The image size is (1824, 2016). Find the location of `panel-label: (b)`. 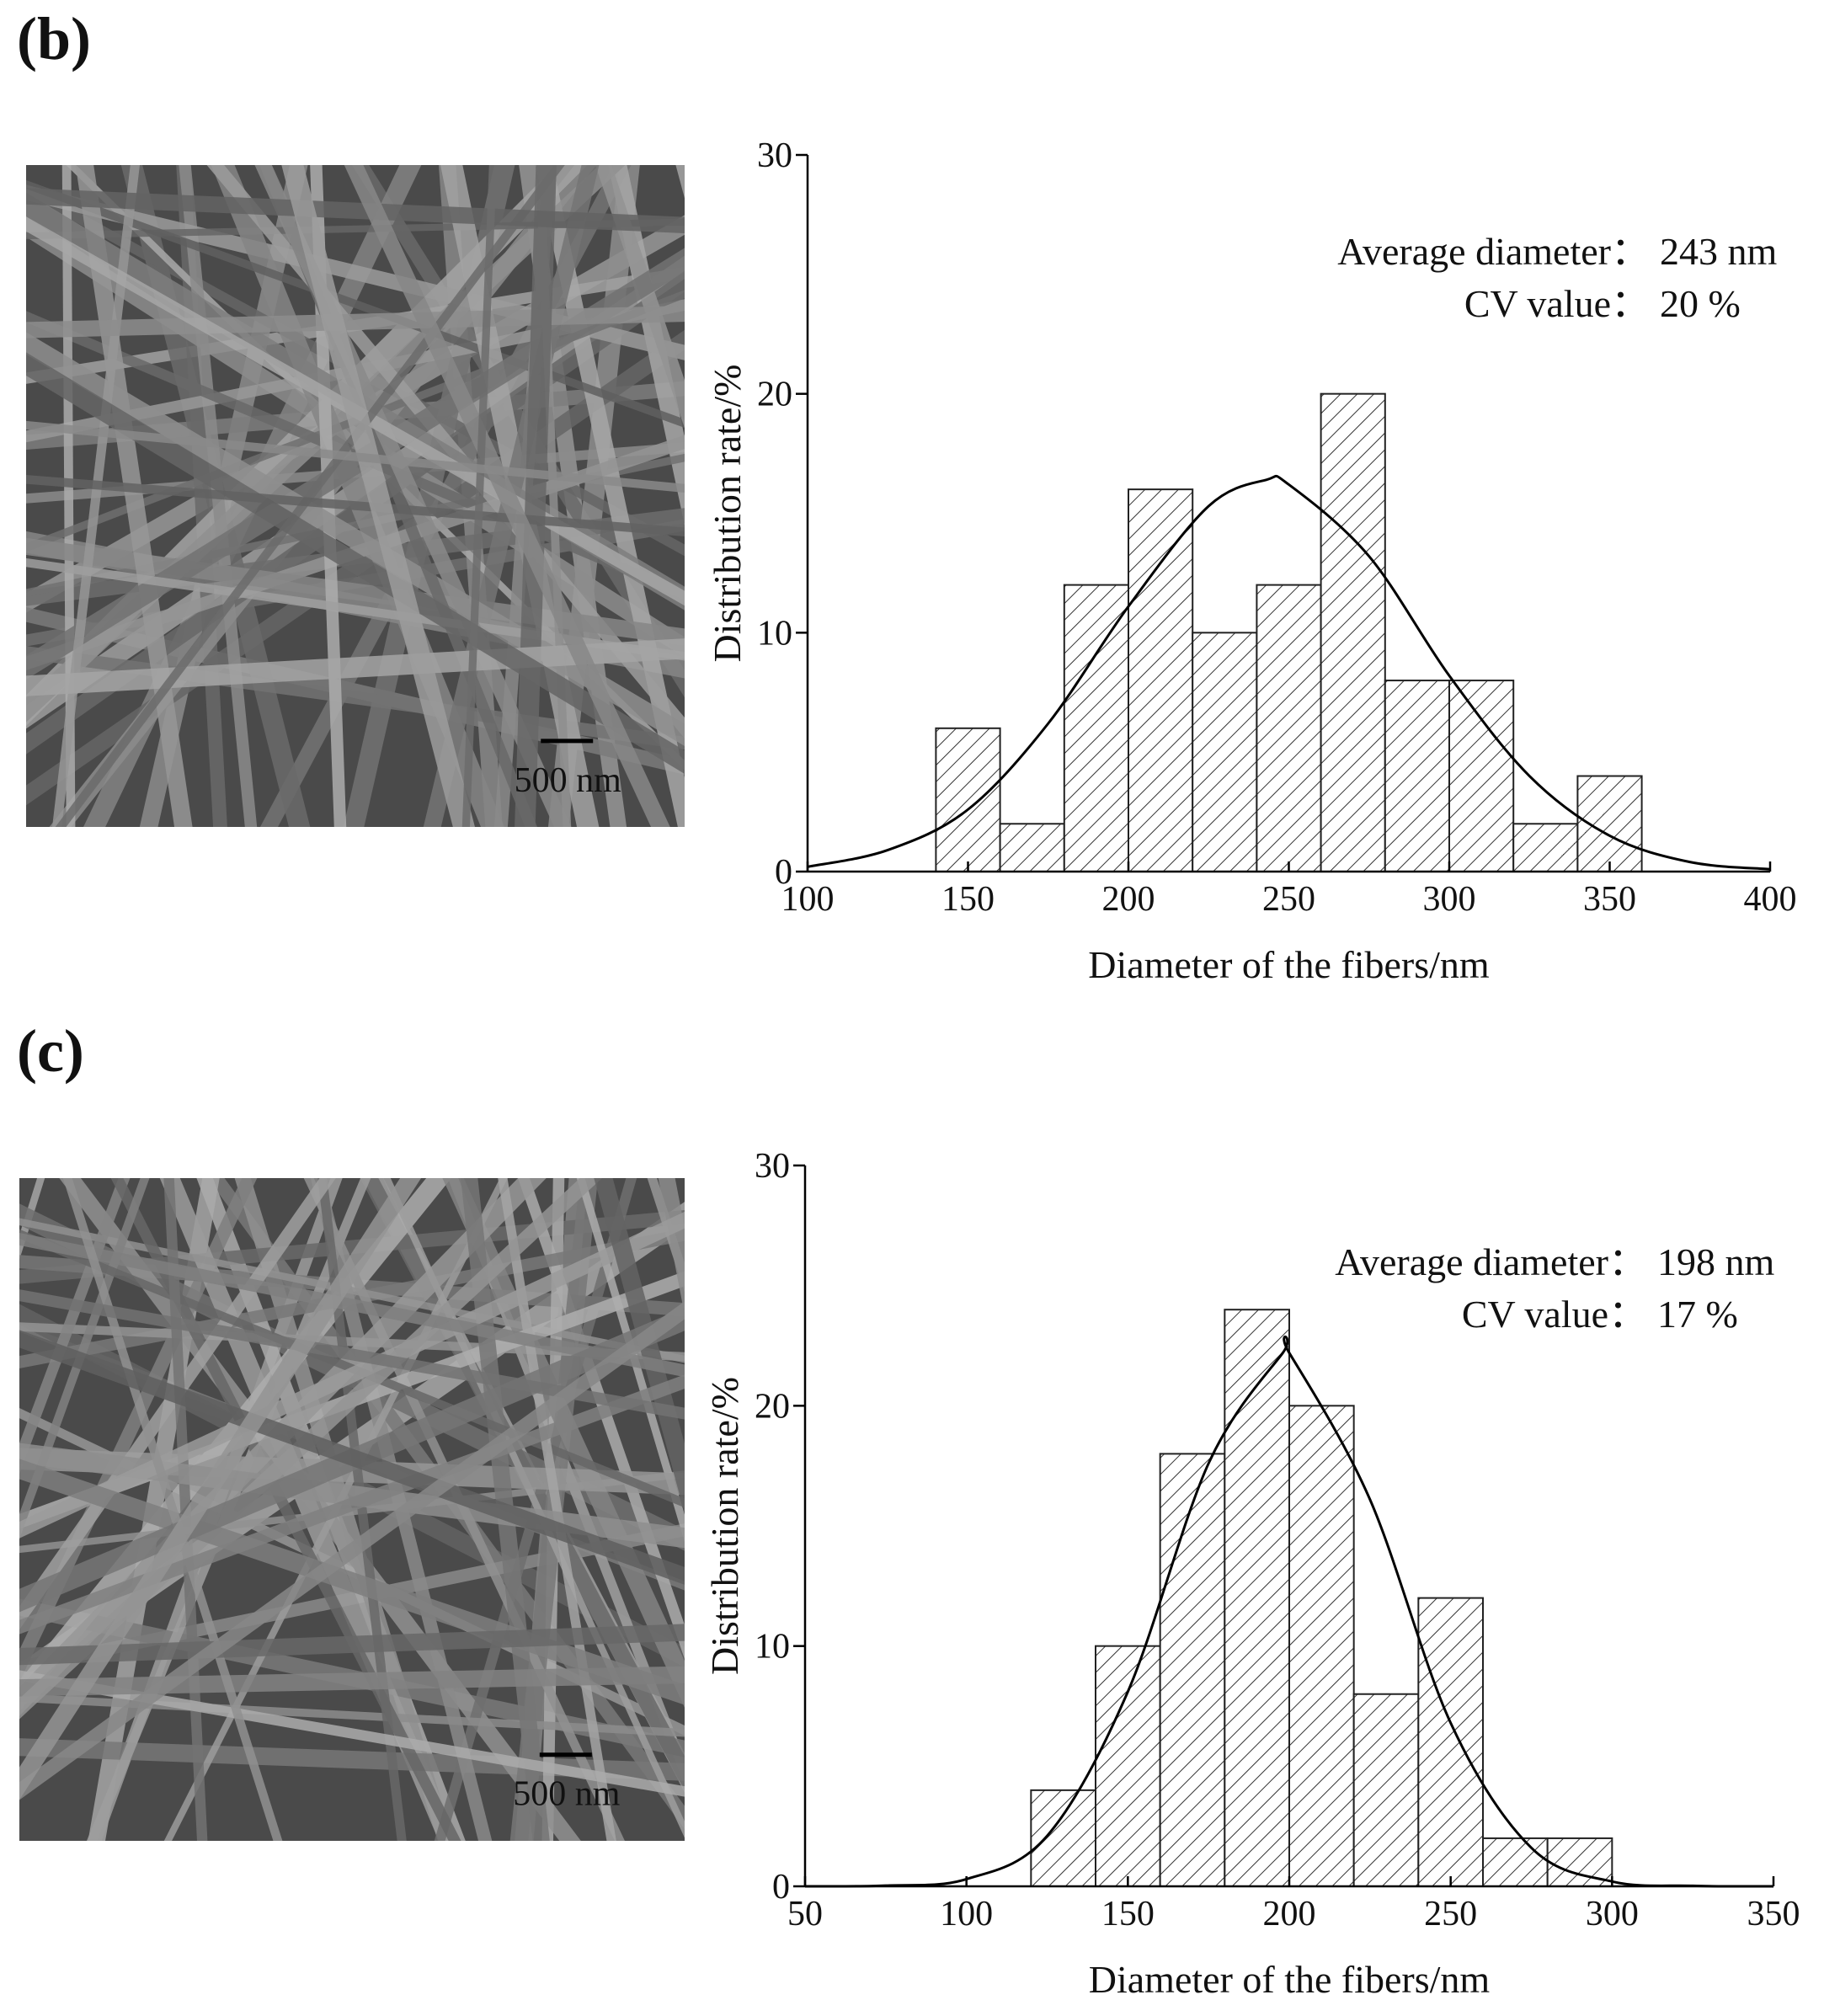

panel-label: (b) is located at coordinates (54, 38).